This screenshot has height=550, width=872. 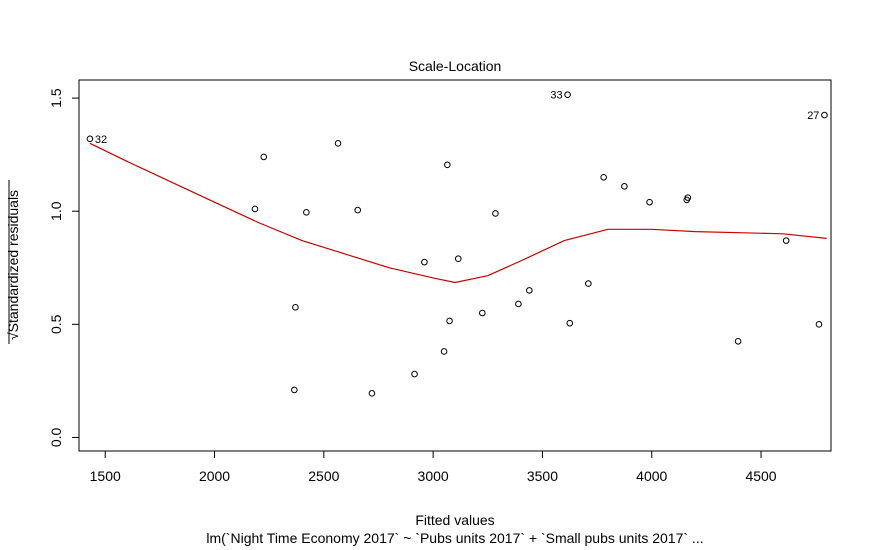 What do you see at coordinates (13, 261) in the screenshot?
I see `y-axis-label-text: Standardized residuals` at bounding box center [13, 261].